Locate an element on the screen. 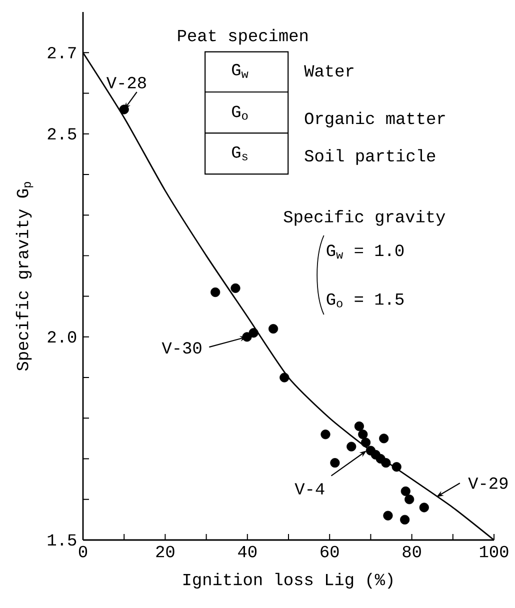  y-tick-label: 2.5 is located at coordinates (62, 134).